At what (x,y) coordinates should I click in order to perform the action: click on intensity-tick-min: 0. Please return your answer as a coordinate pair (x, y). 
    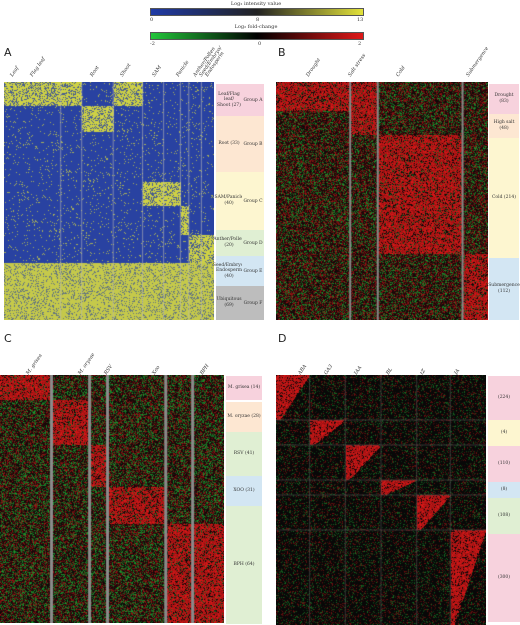
    Looking at the image, I should click on (152, 20).